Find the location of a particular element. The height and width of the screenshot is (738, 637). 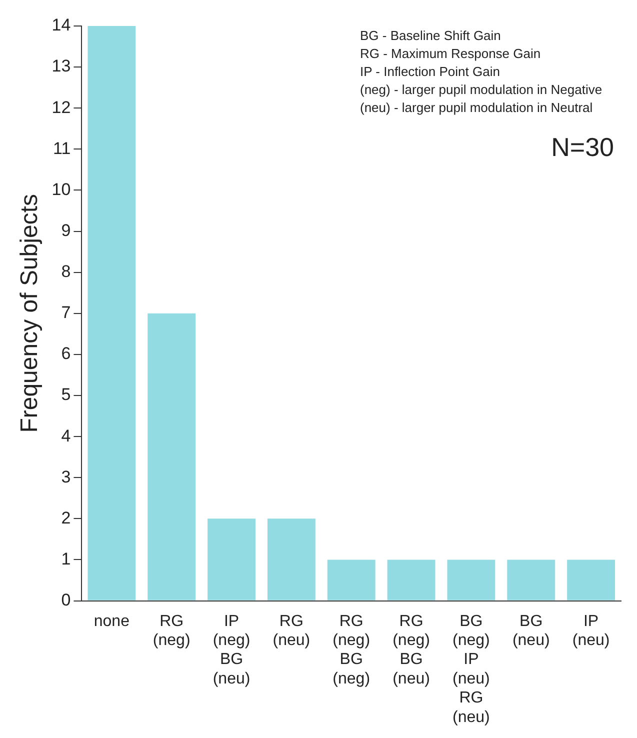

y-tick-label: 4 is located at coordinates (66, 436).